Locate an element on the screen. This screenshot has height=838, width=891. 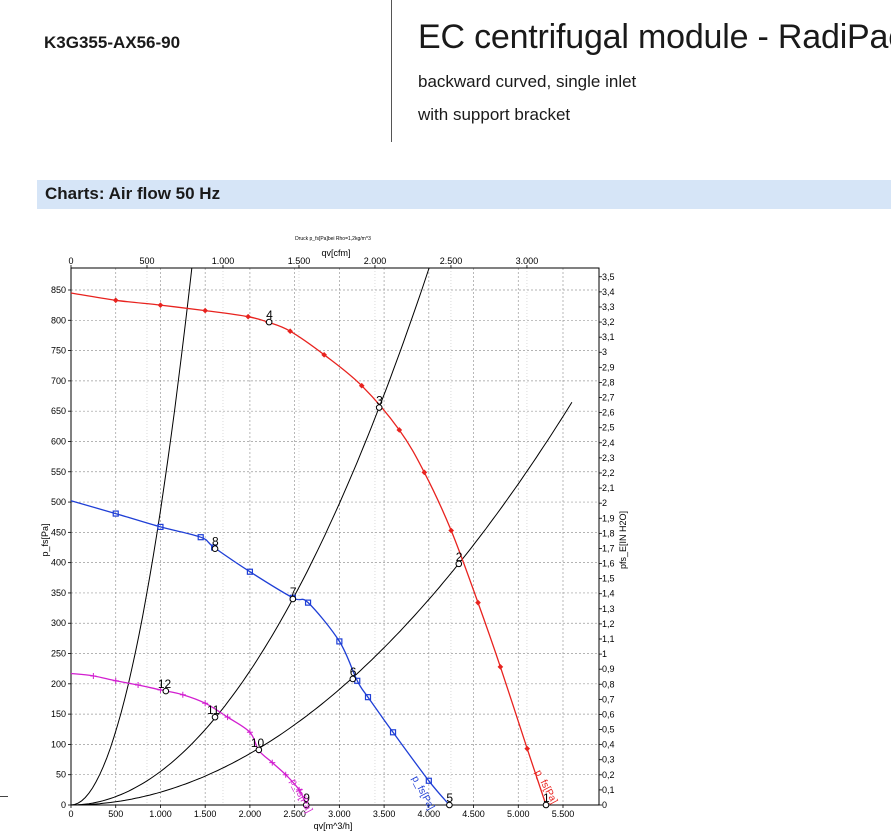
x2-tick-label: 3.000 is located at coordinates (527, 261).